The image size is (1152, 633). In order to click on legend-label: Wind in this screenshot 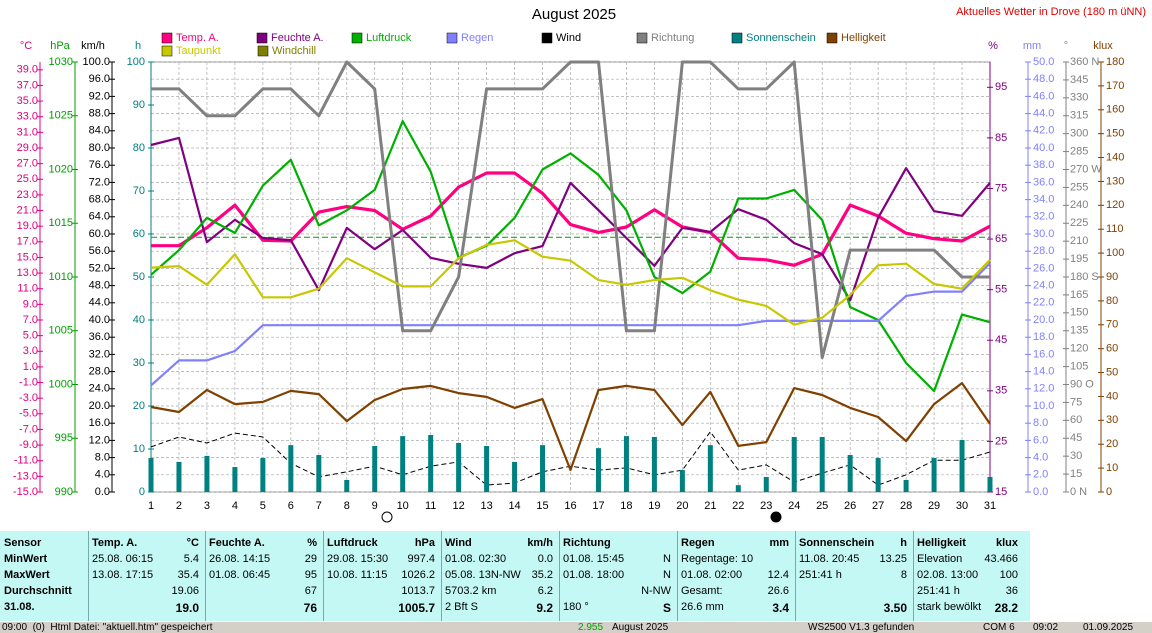, I will do `click(568, 38)`.